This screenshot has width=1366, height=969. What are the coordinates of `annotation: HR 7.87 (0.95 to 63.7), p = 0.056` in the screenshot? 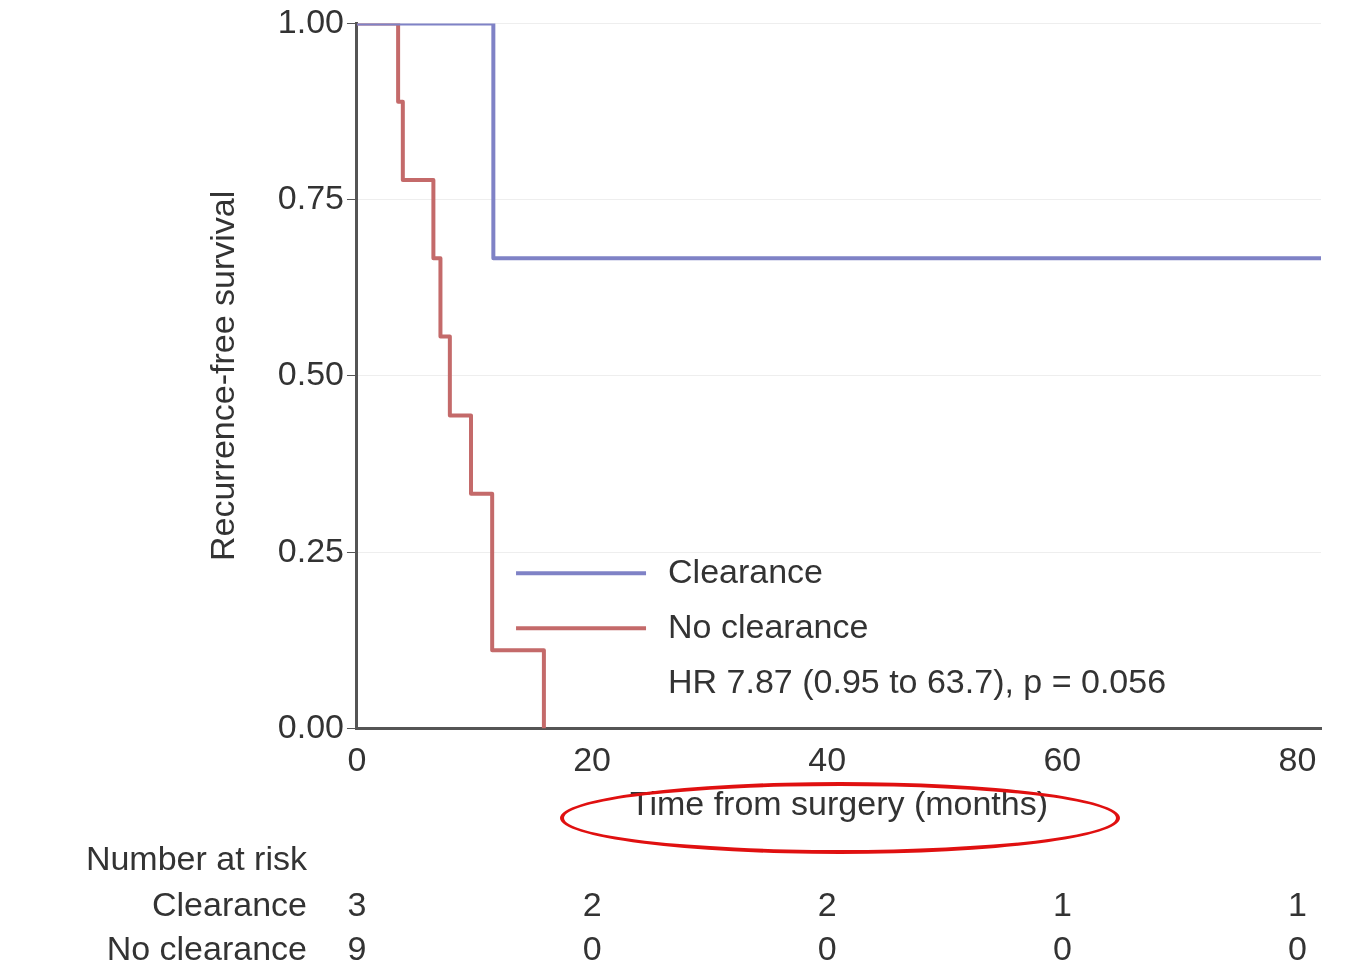 It's located at (917, 680).